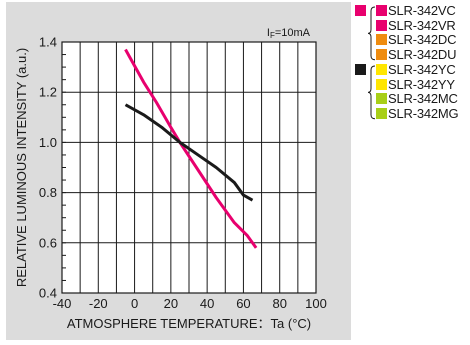 The image size is (470, 345). Describe the element at coordinates (48, 192) in the screenshot. I see `y-tick-label: 0.8` at that location.